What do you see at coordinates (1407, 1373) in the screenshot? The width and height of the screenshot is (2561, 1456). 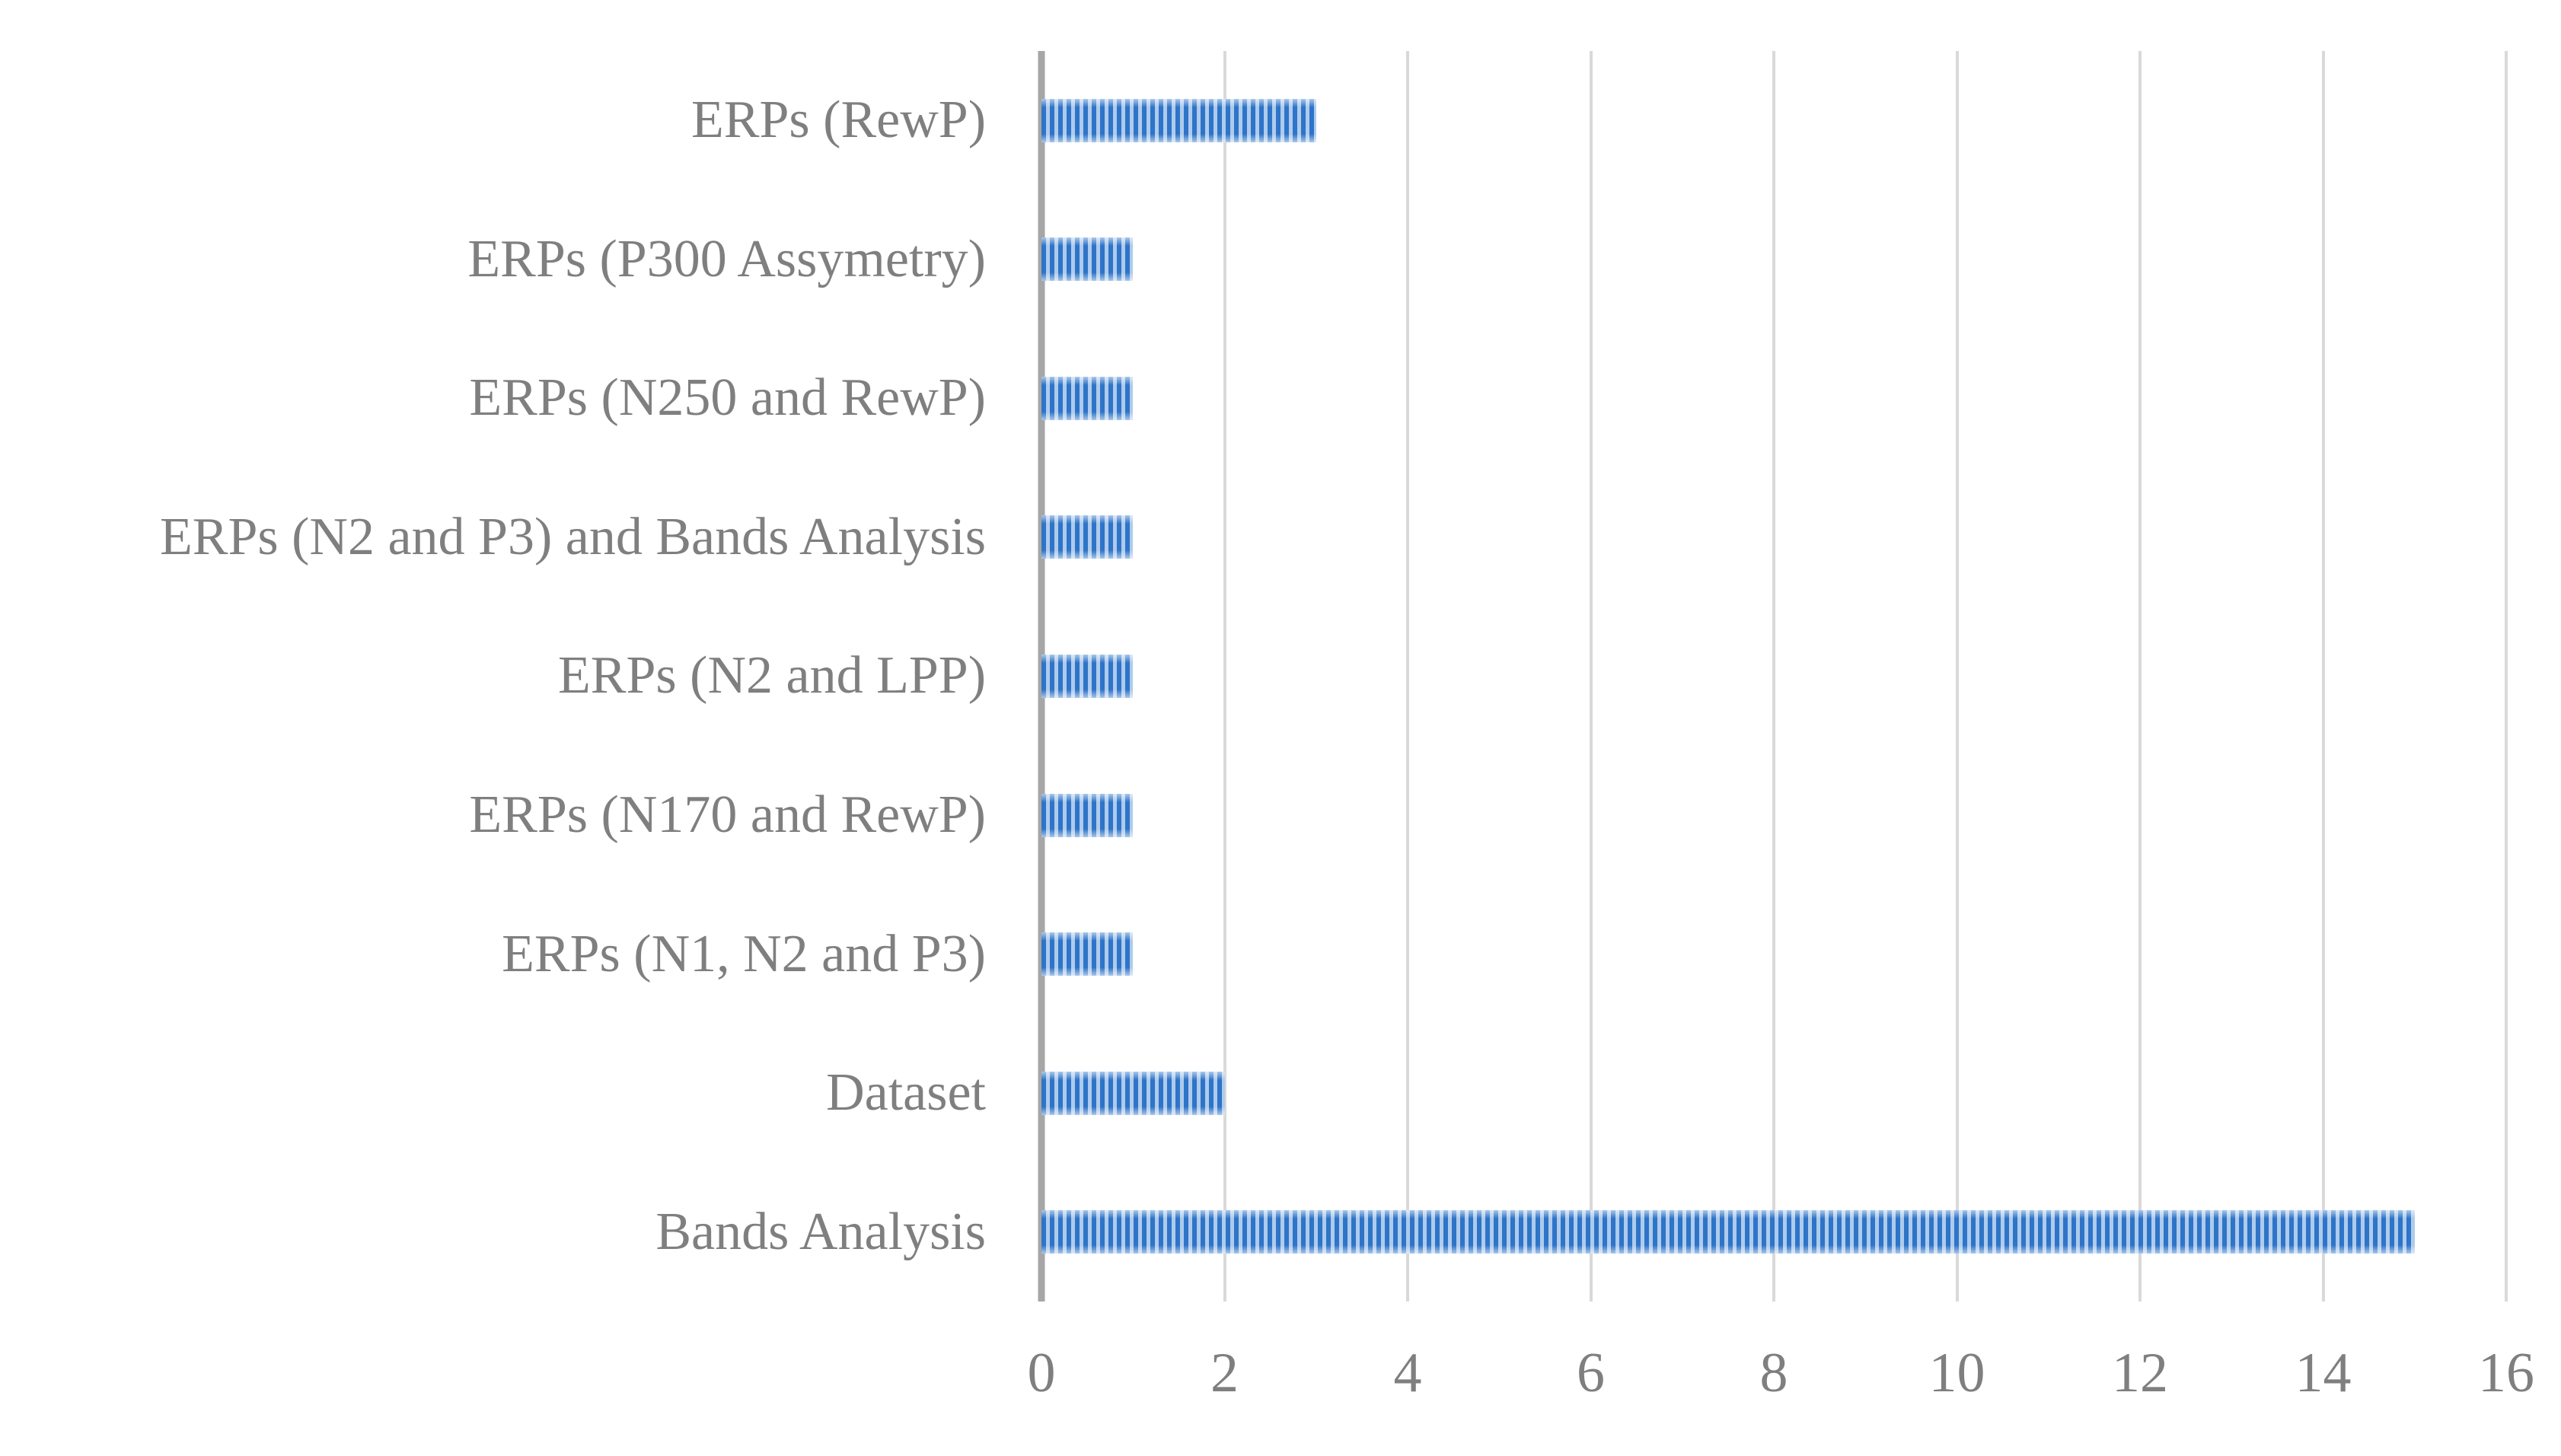 I see `x-tick-label: 4` at bounding box center [1407, 1373].